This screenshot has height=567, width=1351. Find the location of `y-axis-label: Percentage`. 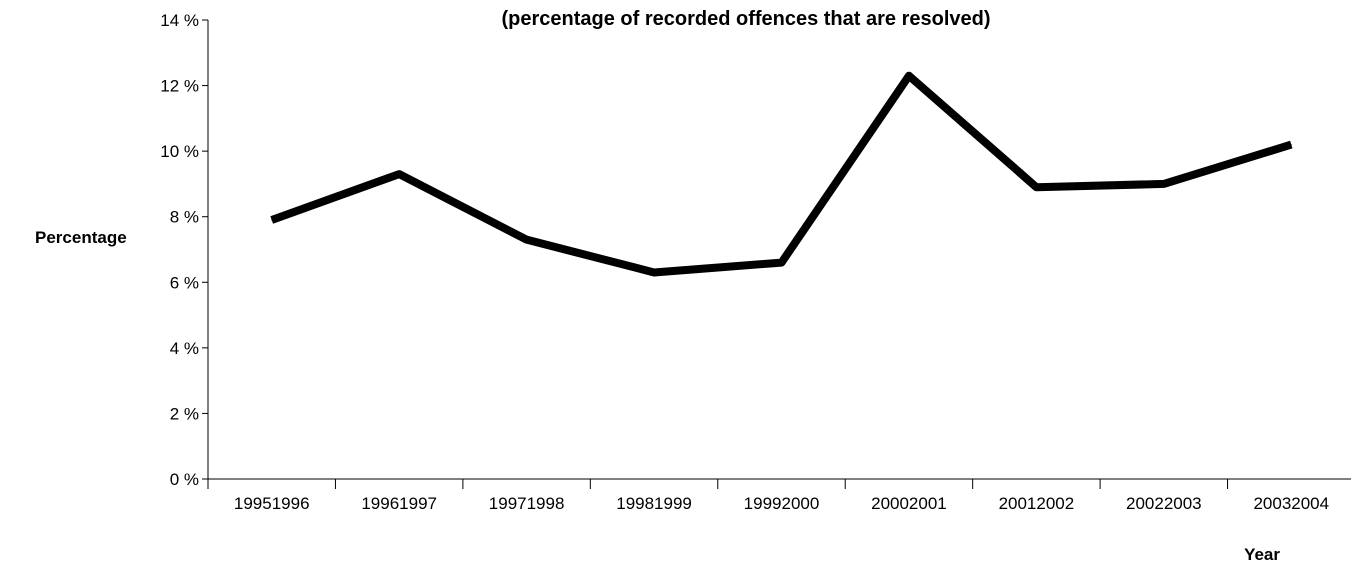

y-axis-label: Percentage is located at coordinates (81, 237).